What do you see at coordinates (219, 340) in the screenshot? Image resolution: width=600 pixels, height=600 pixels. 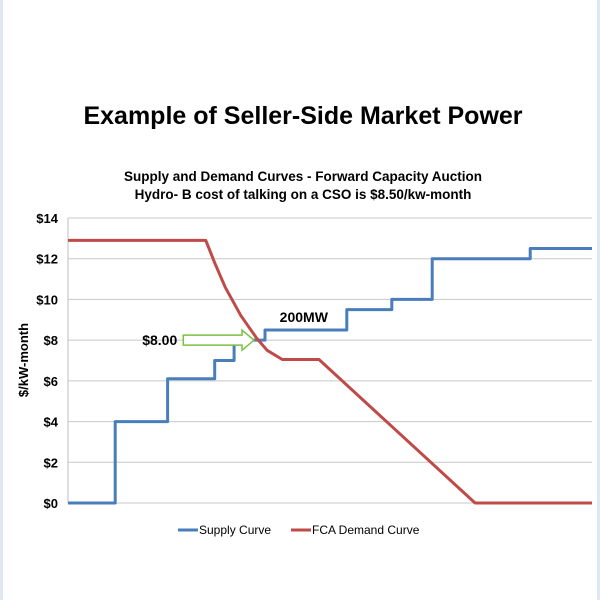 I see `arrow-annotation` at bounding box center [219, 340].